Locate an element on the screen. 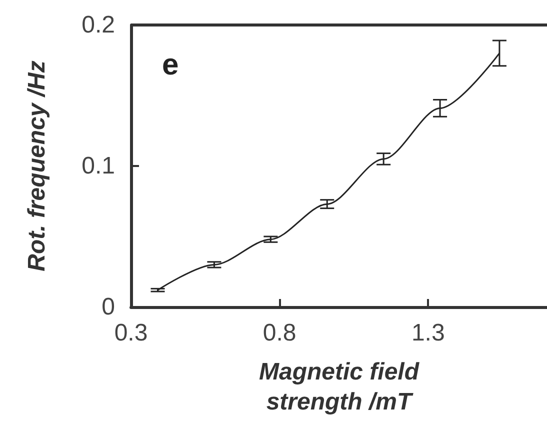 This screenshot has width=547, height=428. x-axis-title: Magnetic field strength /mT is located at coordinates (339, 387).